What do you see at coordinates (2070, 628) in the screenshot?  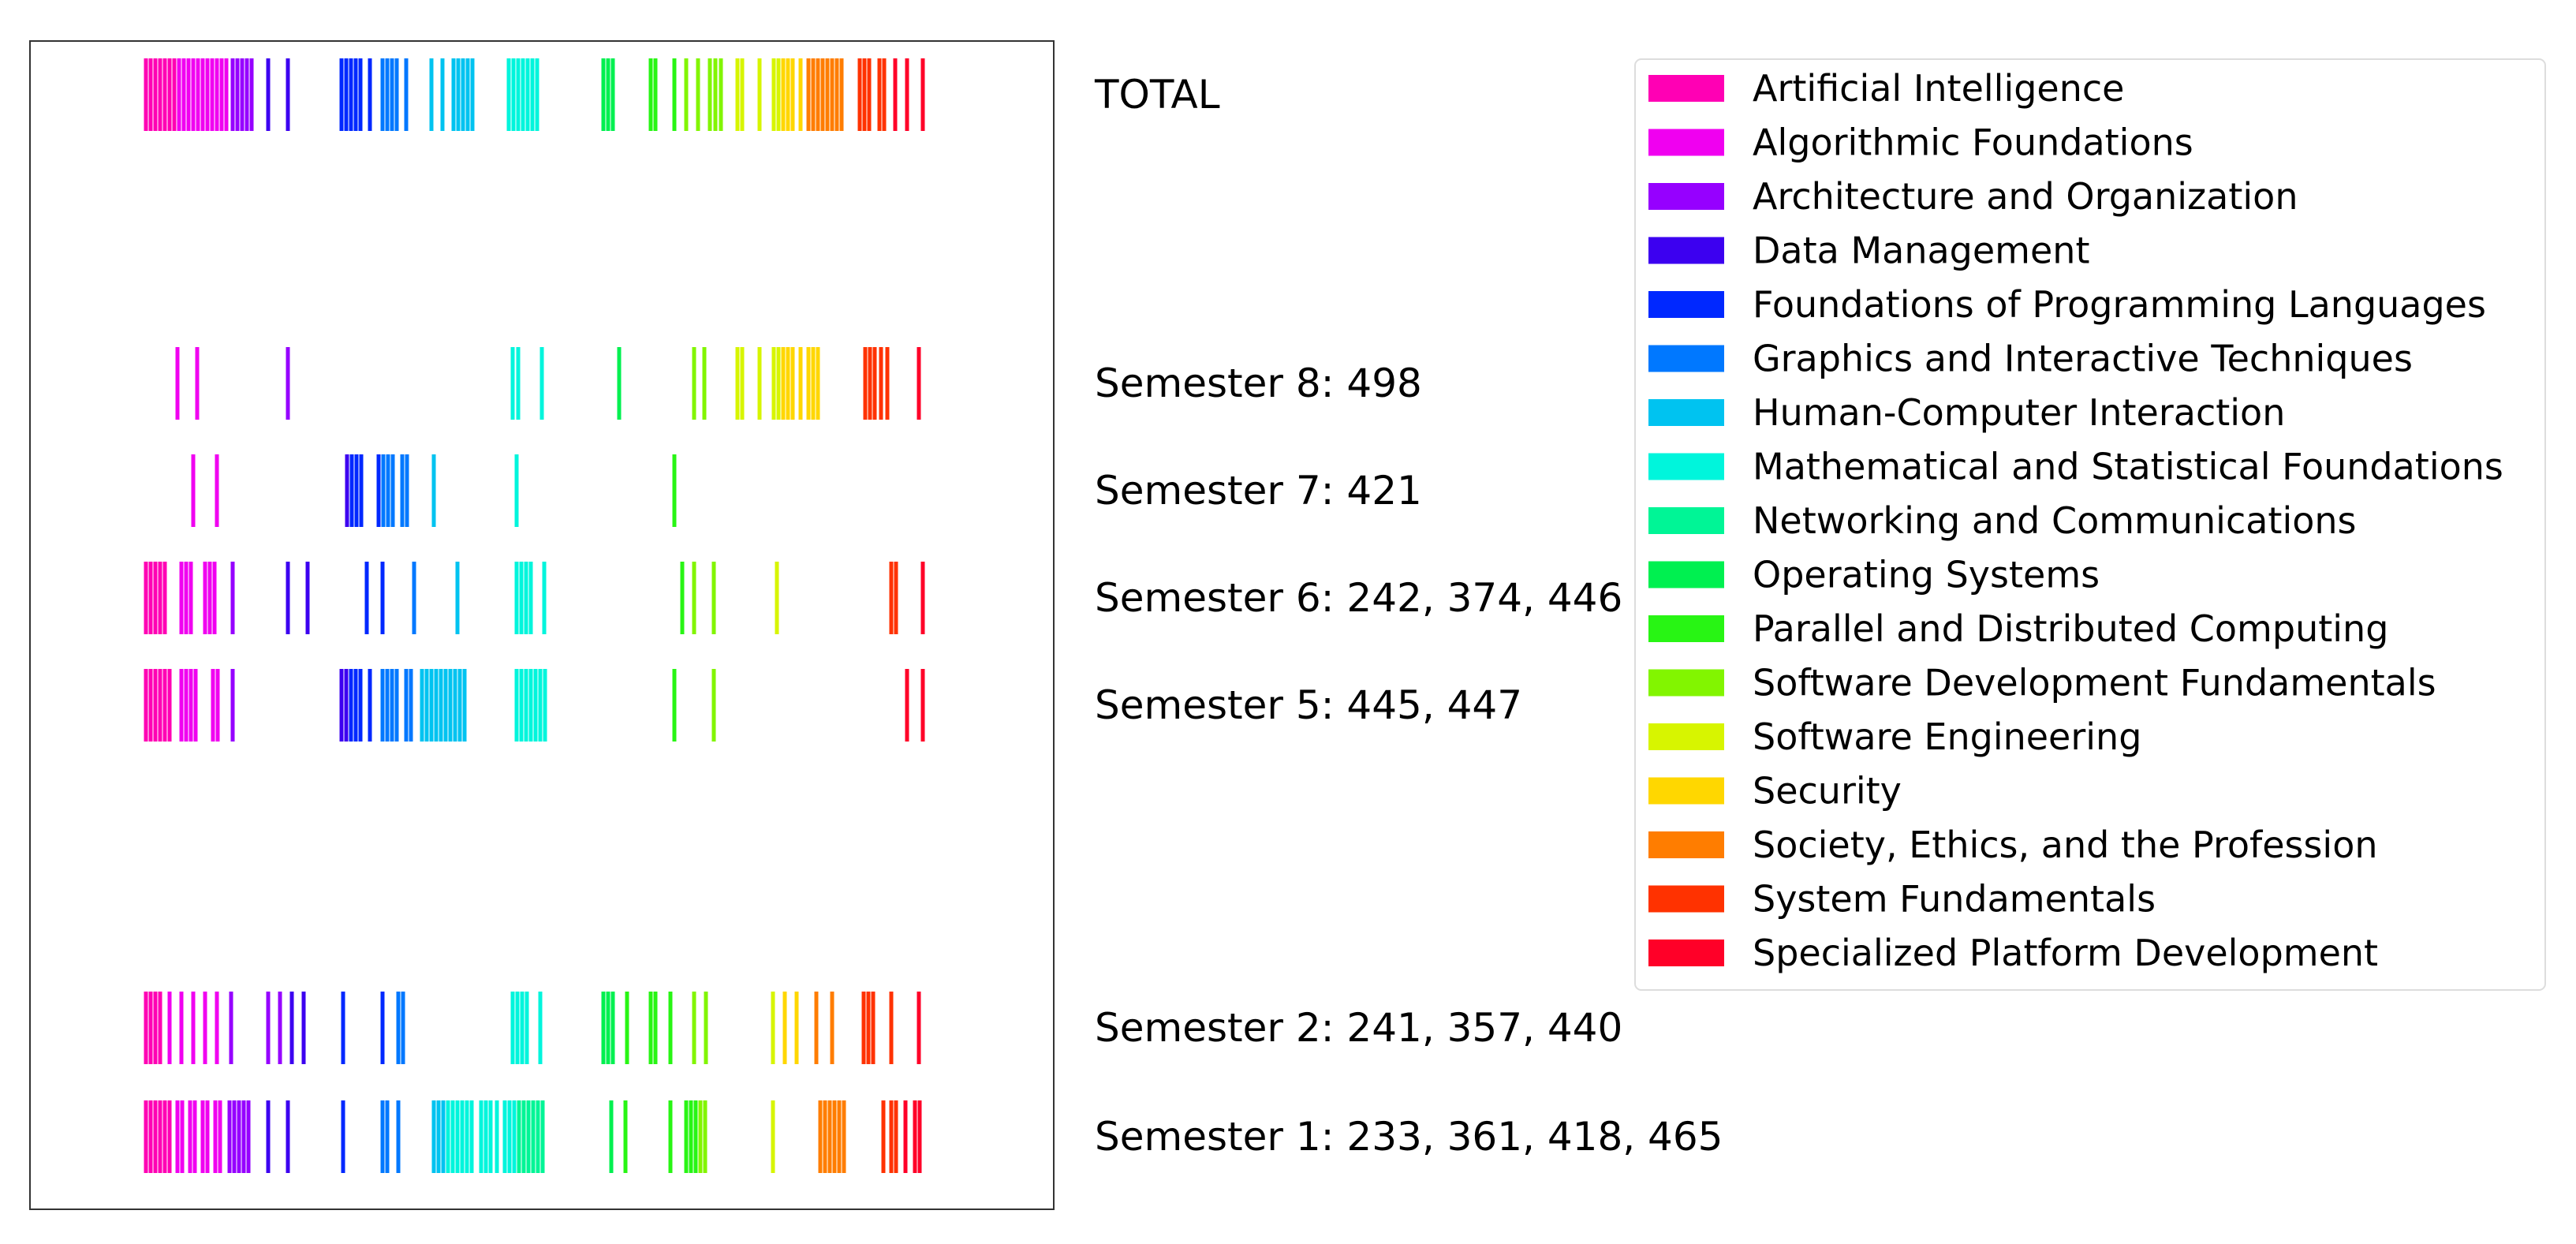 I see `legend-label: Parallel and Distributed Computing` at bounding box center [2070, 628].